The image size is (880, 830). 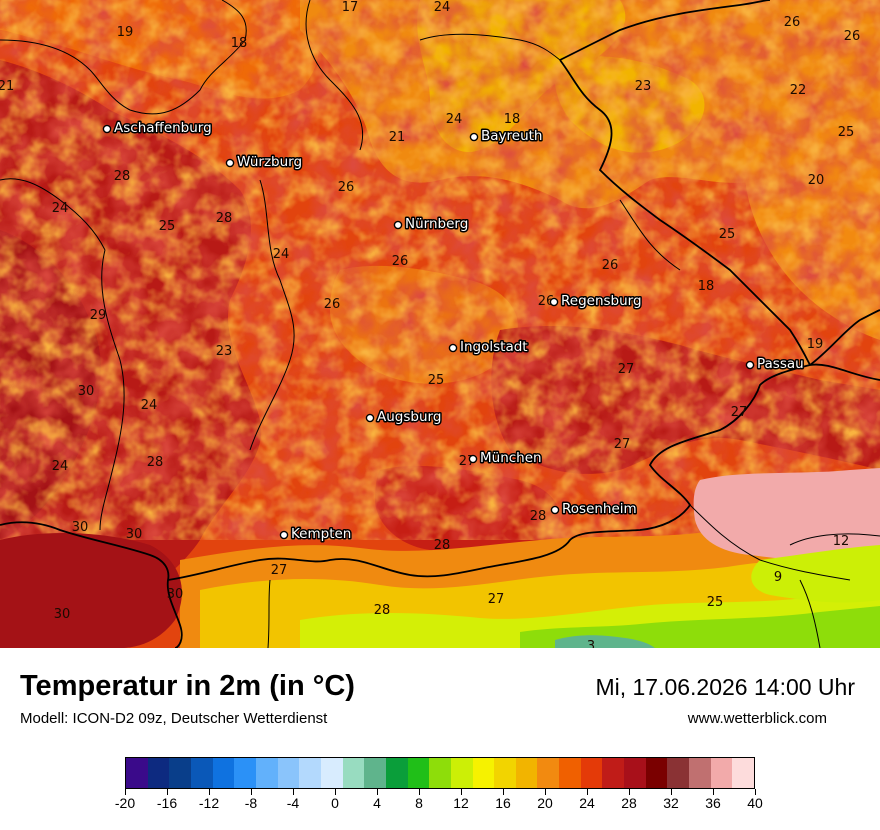 What do you see at coordinates (629, 803) in the screenshot?
I see `color-scale-tick-label: 28` at bounding box center [629, 803].